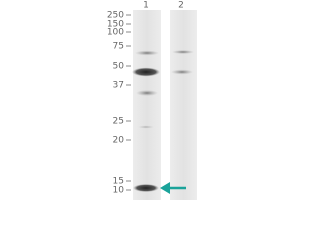 The image size is (320, 240). I want to click on marker-label: 50, so click(119, 67).